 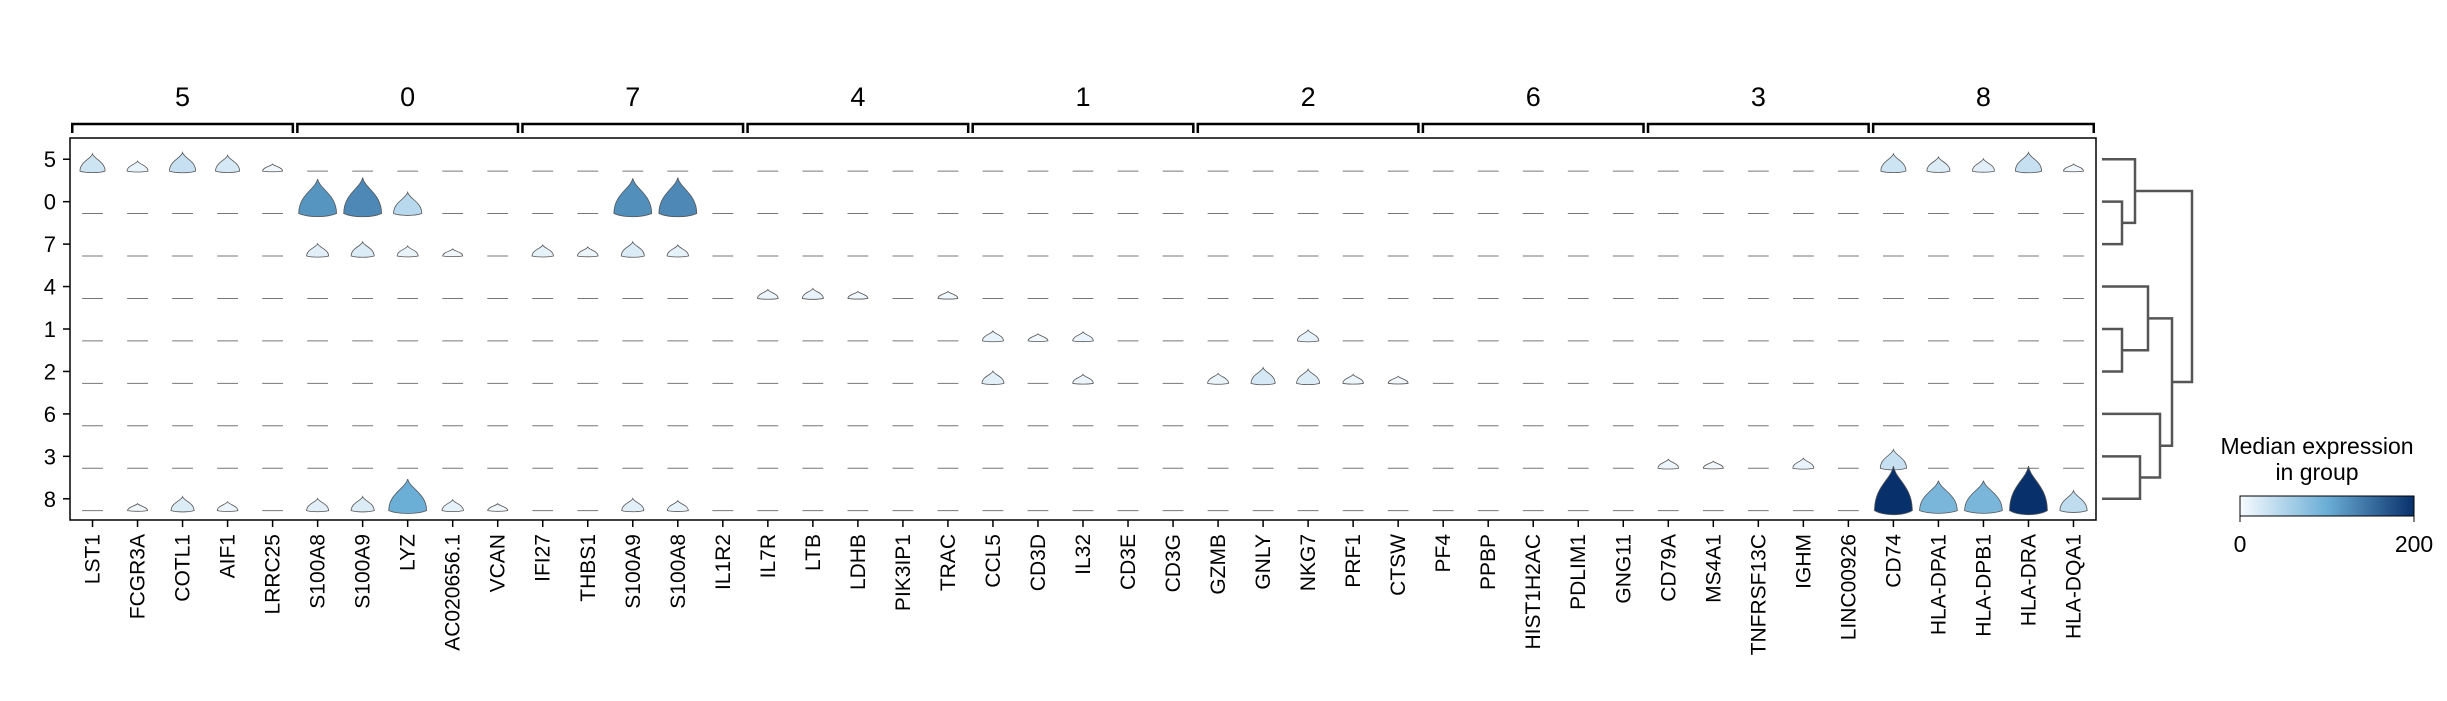 What do you see at coordinates (1803, 561) in the screenshot?
I see `gene-label: IGHM` at bounding box center [1803, 561].